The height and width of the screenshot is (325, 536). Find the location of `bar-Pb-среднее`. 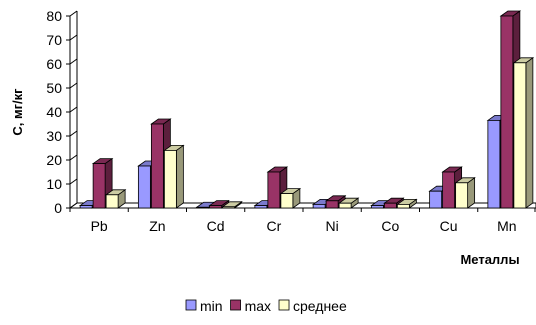

bar-Pb-среднее is located at coordinates (115, 199).